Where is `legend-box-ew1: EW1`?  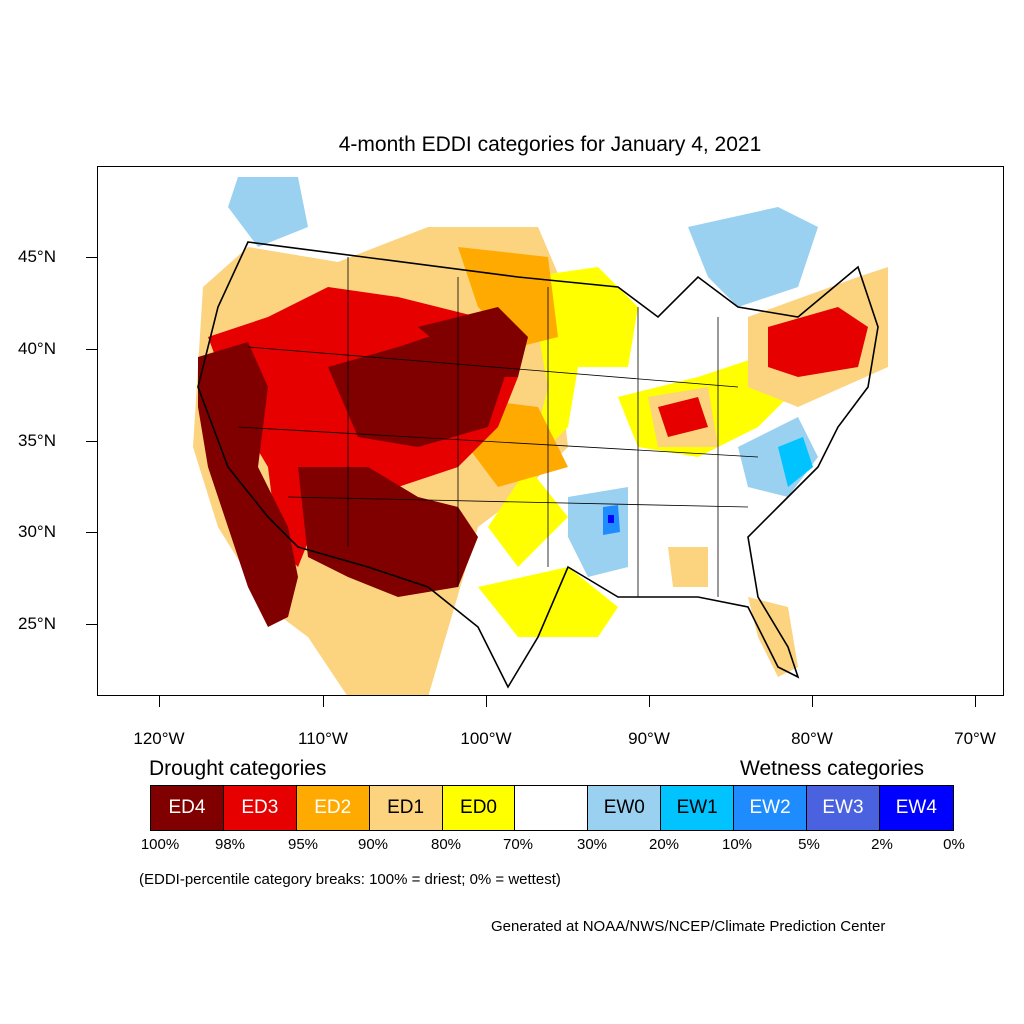
legend-box-ew1: EW1 is located at coordinates (698, 808).